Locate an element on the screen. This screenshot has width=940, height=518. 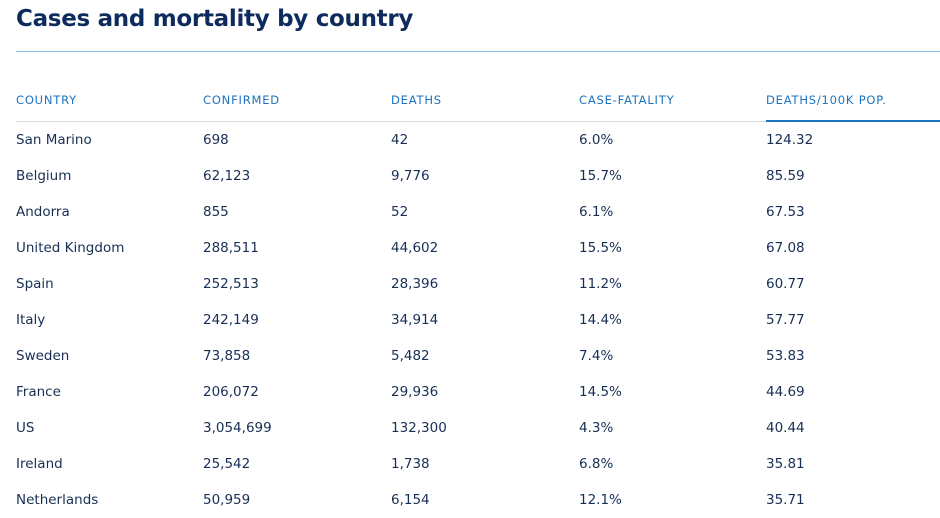
cell-confirmed: 25,542 is located at coordinates (227, 464).